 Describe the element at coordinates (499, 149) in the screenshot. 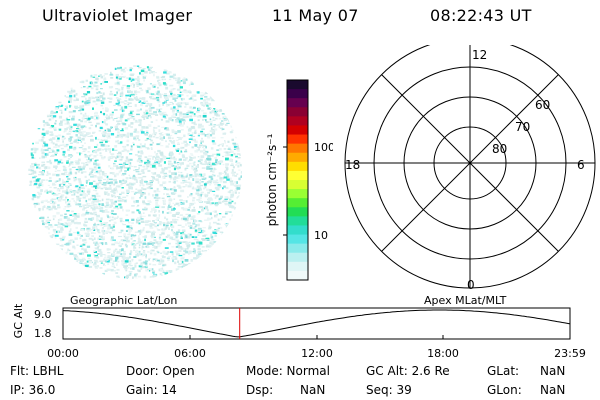

I see `lat-label-80: 80` at that location.